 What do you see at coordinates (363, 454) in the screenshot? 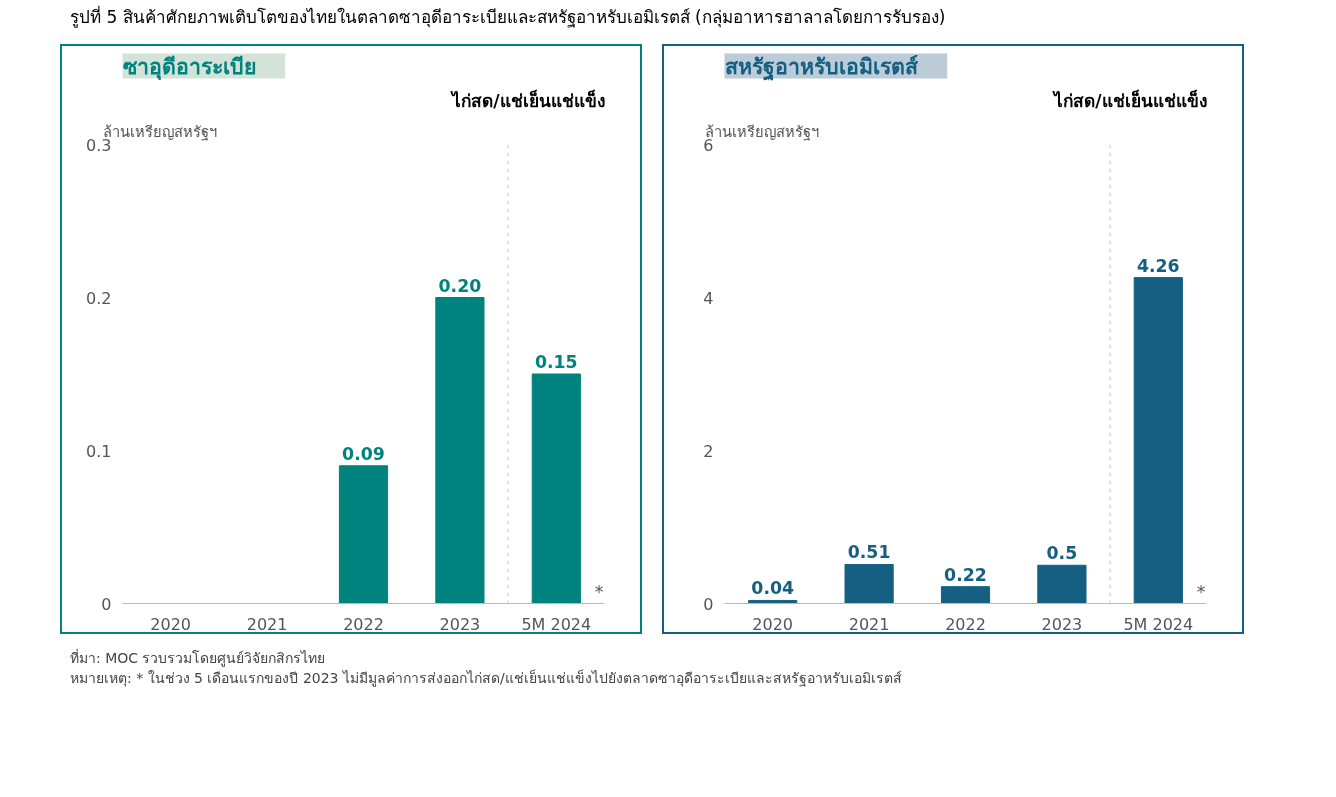
I see `data-label: 0.09` at bounding box center [363, 454].